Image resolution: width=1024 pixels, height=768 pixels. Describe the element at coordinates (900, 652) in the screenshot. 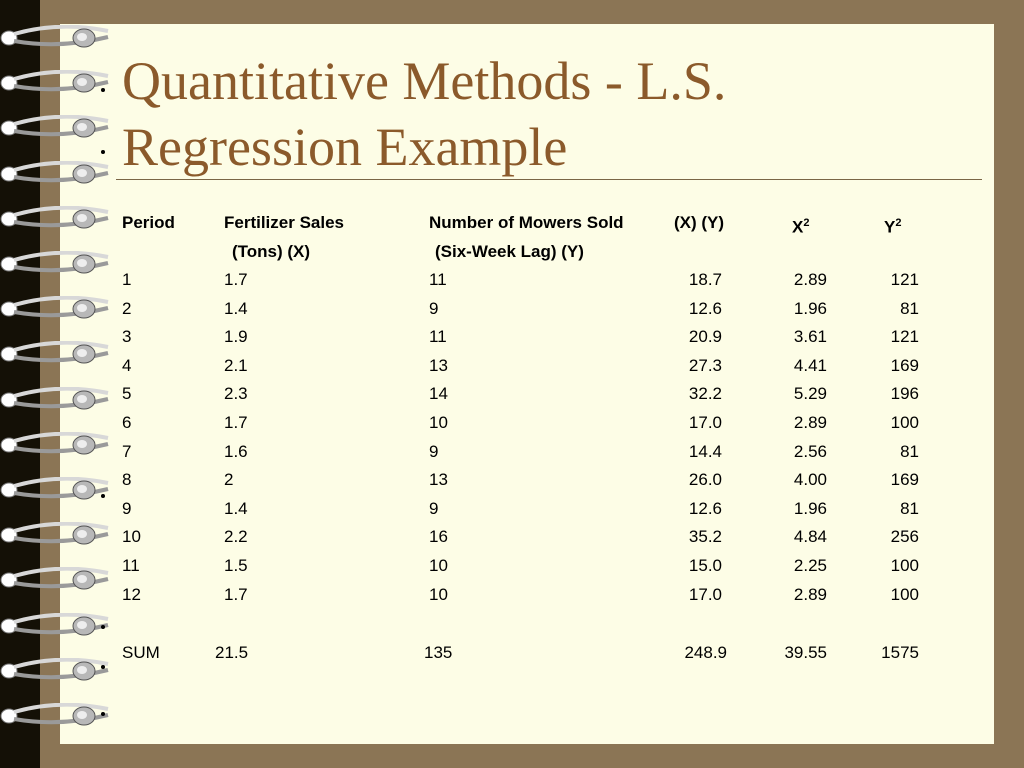

I see `sum-y-squared: 1575` at that location.